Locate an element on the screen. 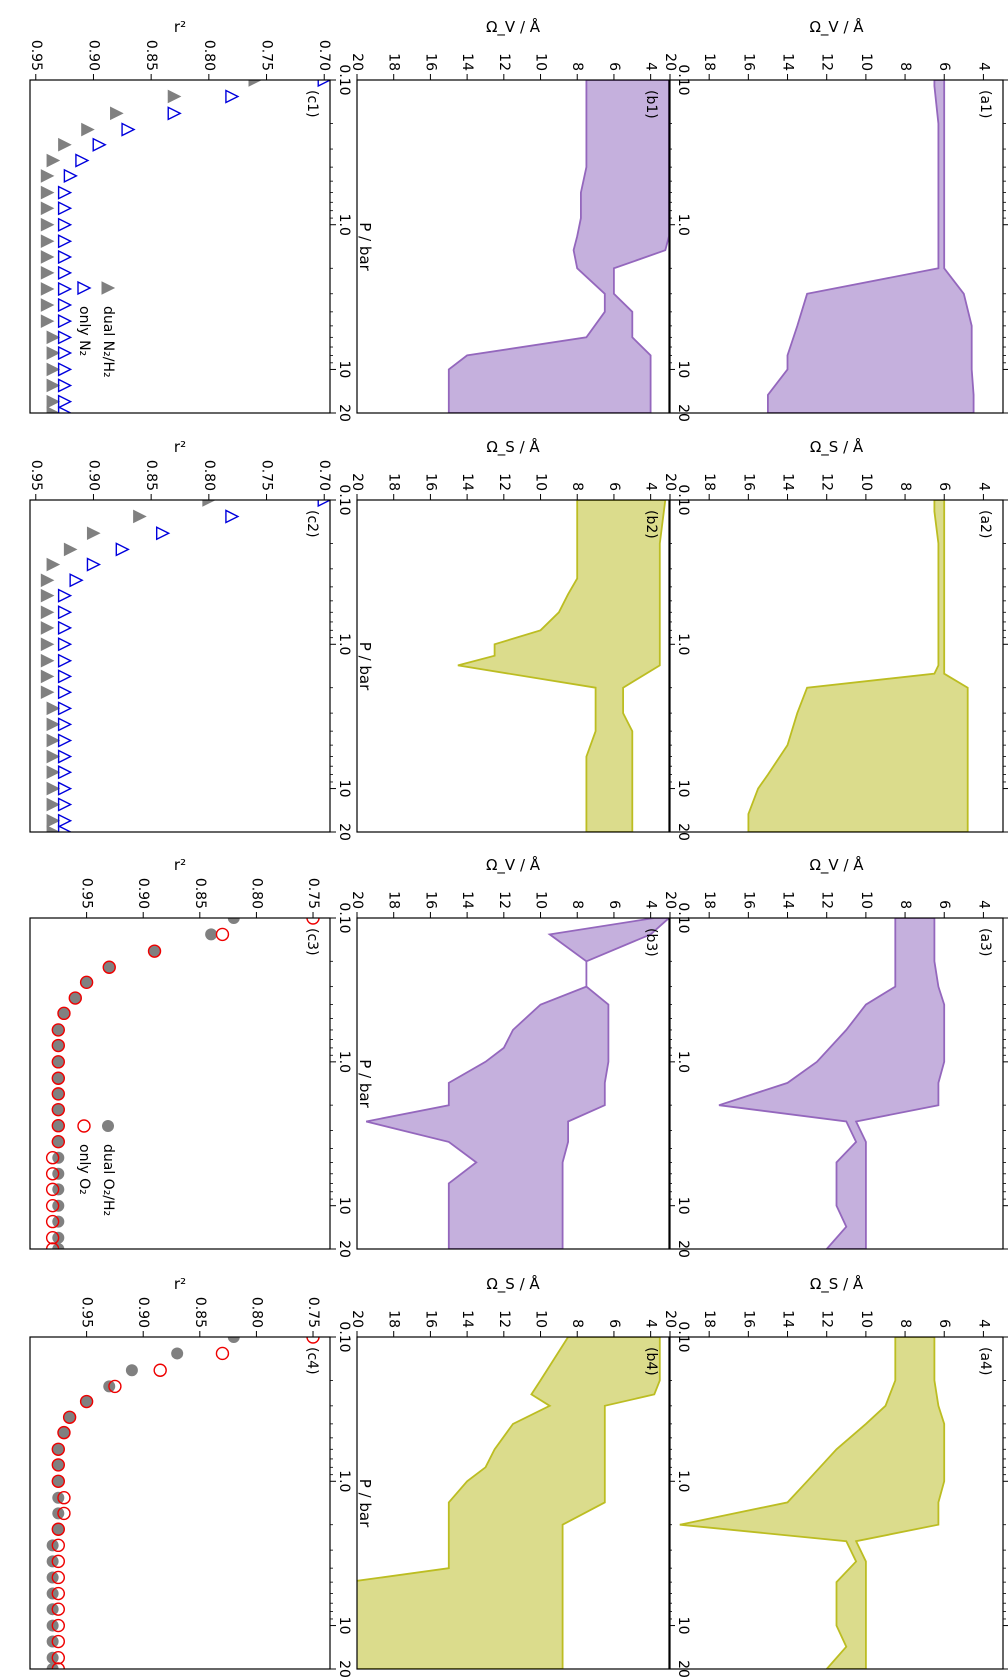  y-tick-label: 18 is located at coordinates (709, 900).